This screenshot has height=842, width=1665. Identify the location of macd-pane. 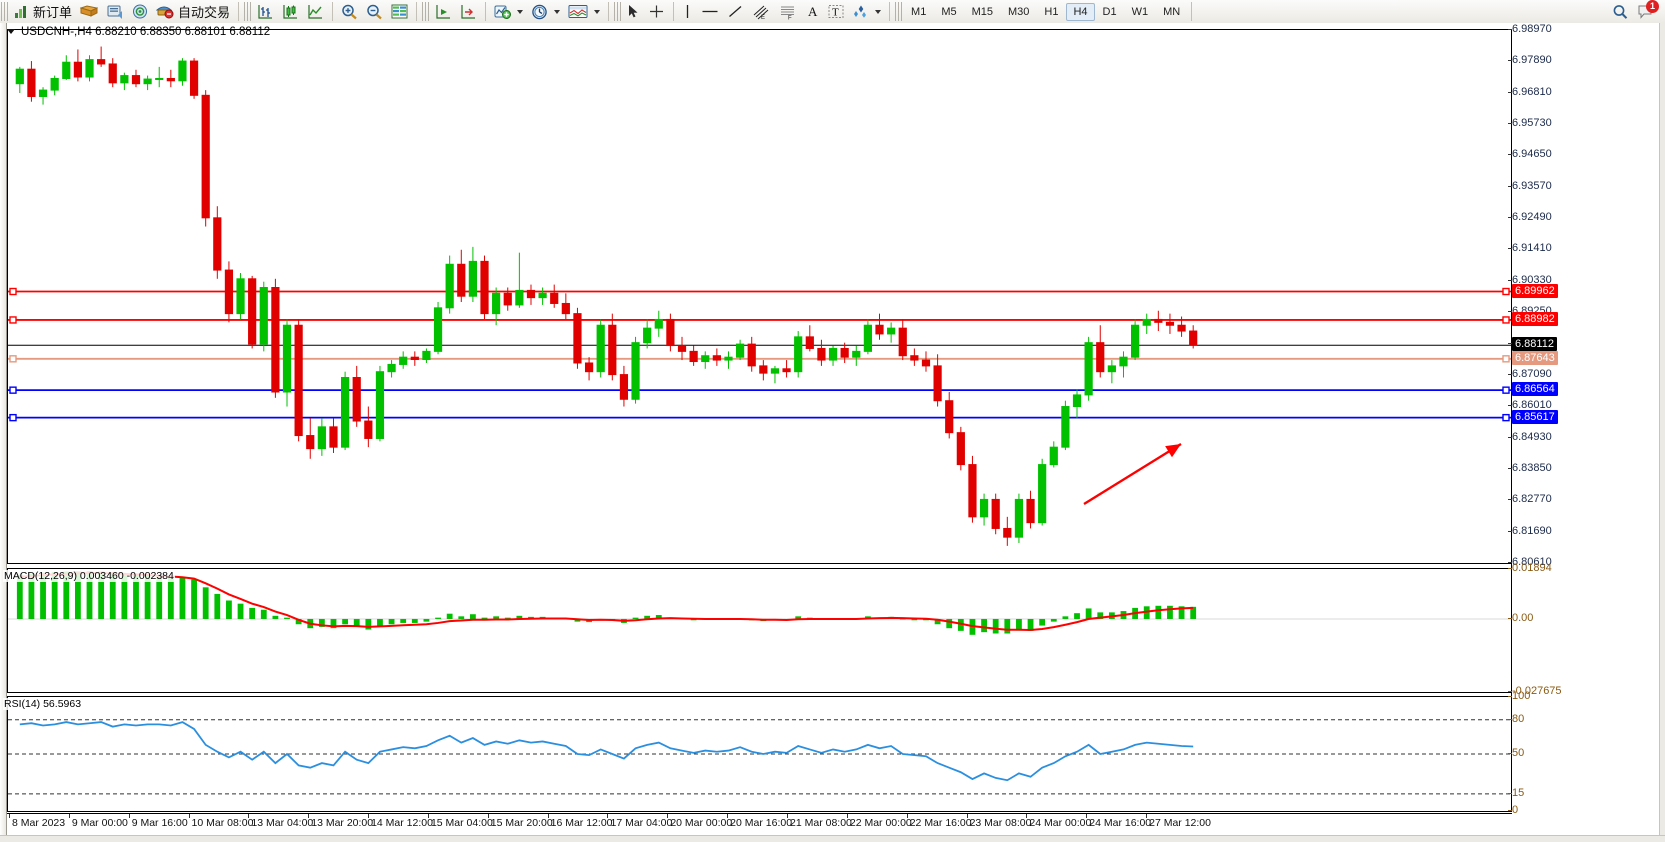
(759, 630).